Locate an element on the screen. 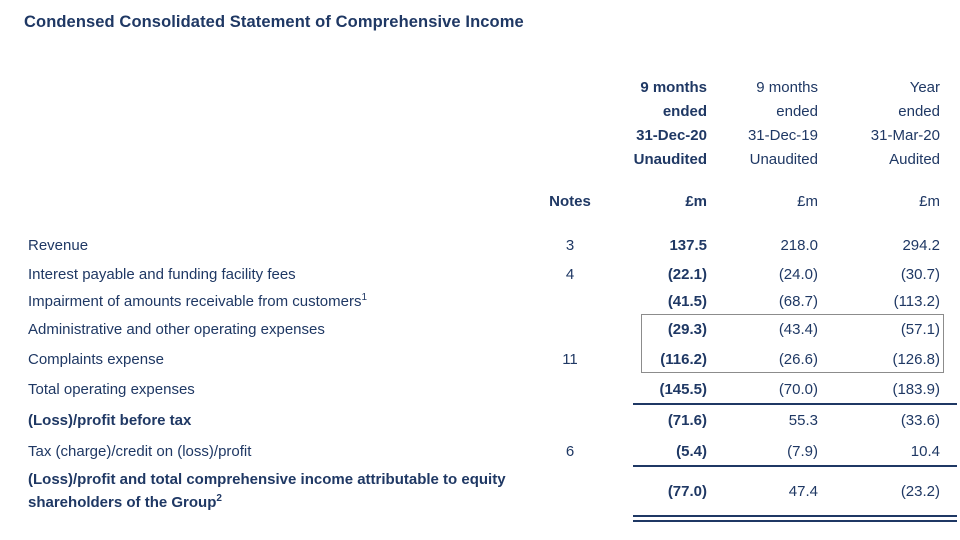 Image resolution: width=960 pixels, height=540 pixels. value-cell: (43.4) is located at coordinates (798, 329).